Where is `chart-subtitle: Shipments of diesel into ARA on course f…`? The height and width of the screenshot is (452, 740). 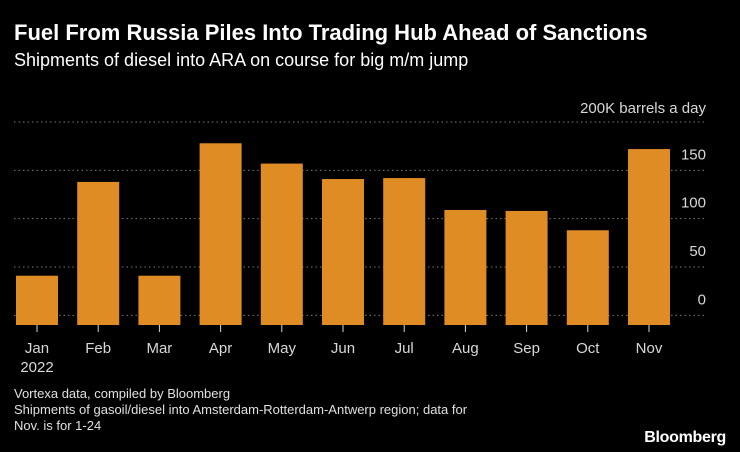
chart-subtitle: Shipments of diesel into ARA on course f… is located at coordinates (241, 60).